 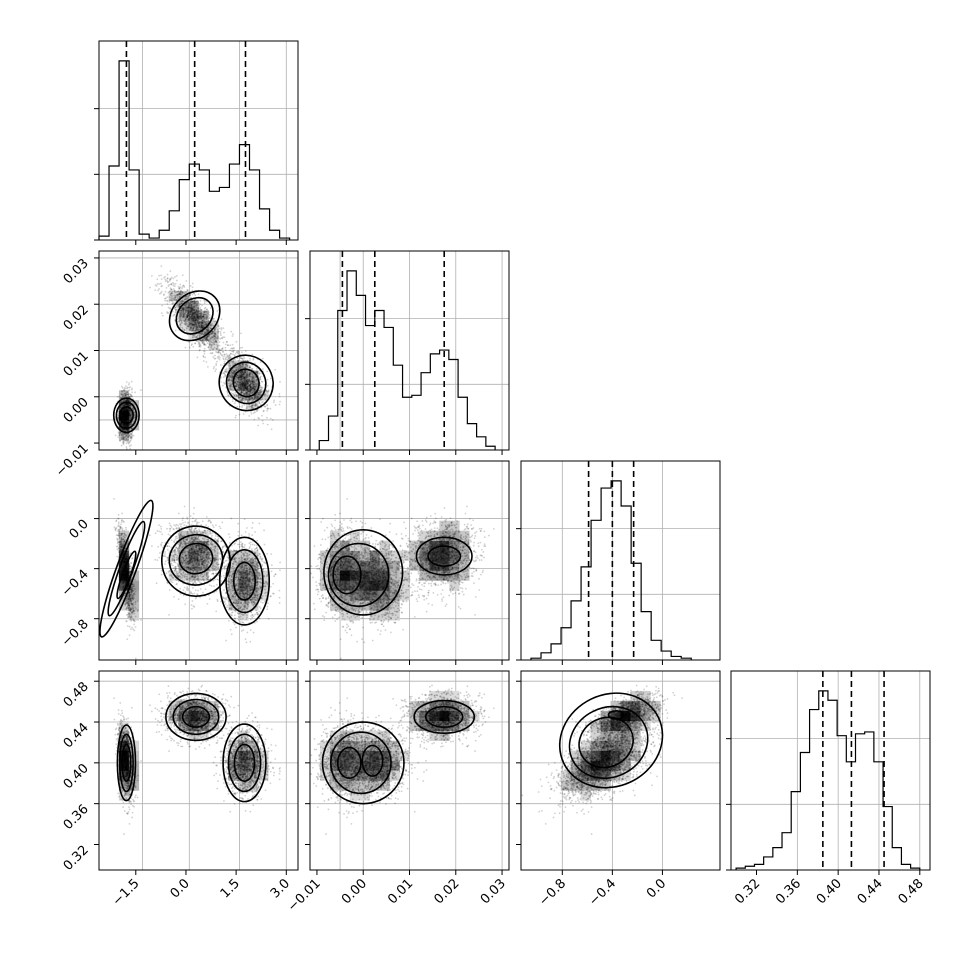 I want to click on x-tick-label: 0.36, so click(x=788, y=891).